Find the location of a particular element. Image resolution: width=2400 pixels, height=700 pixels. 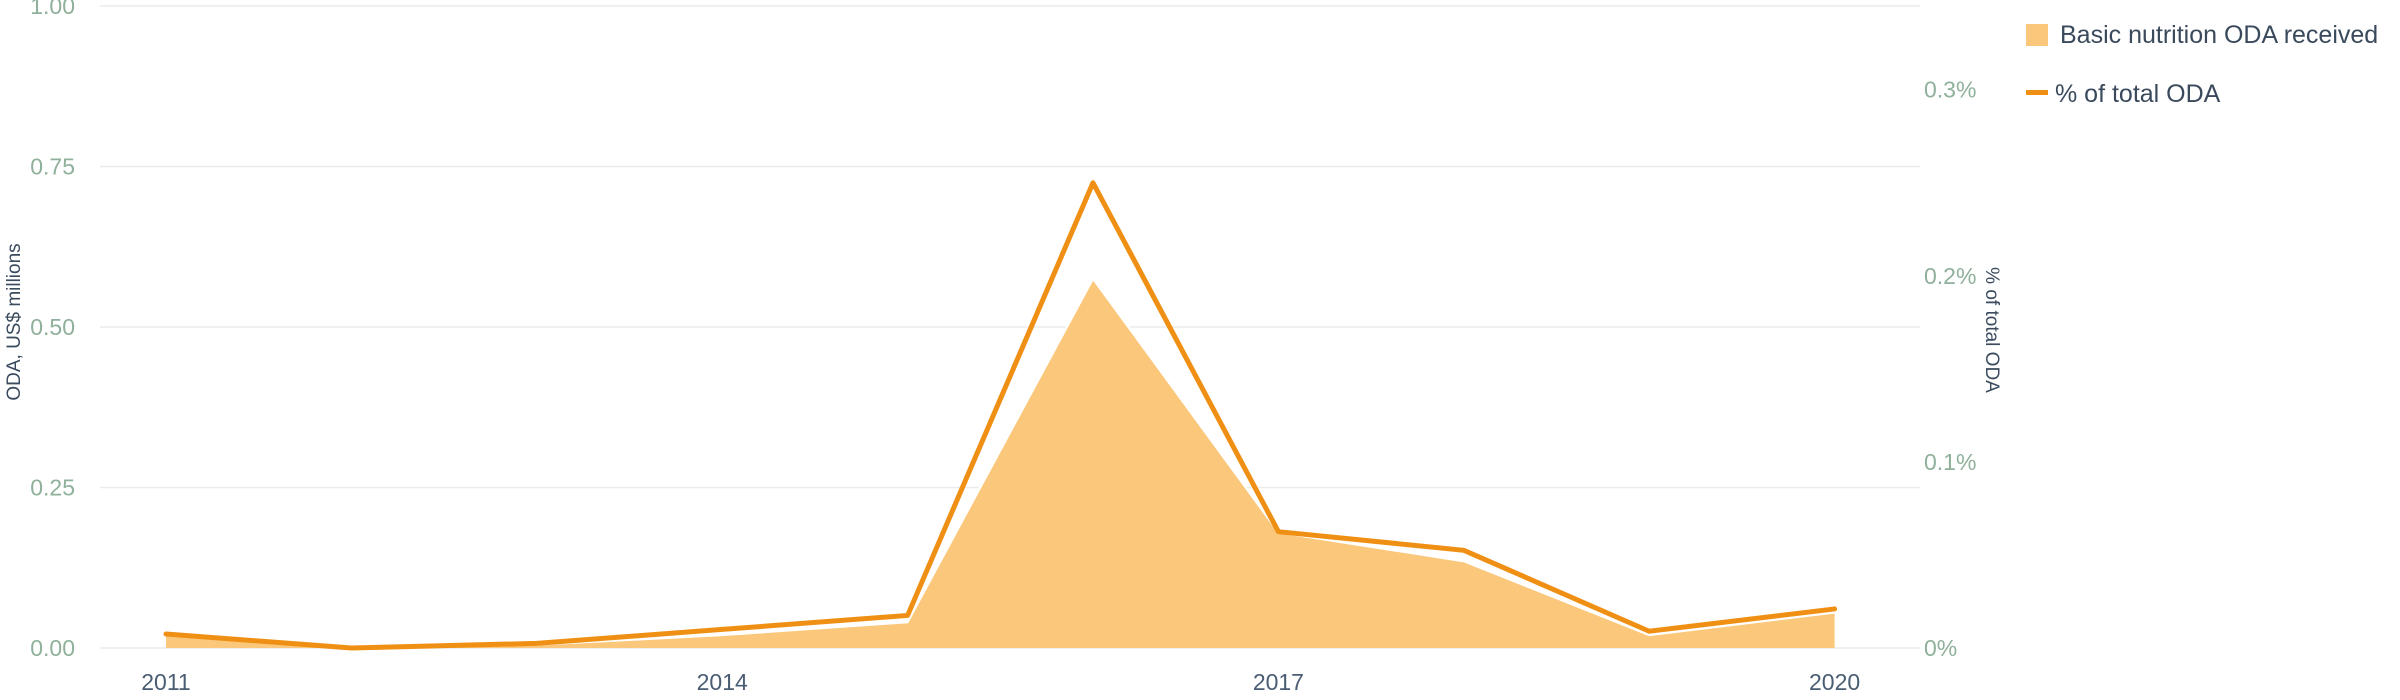

x-axis: 2011 2014 2017 2020 is located at coordinates (1000, 682).